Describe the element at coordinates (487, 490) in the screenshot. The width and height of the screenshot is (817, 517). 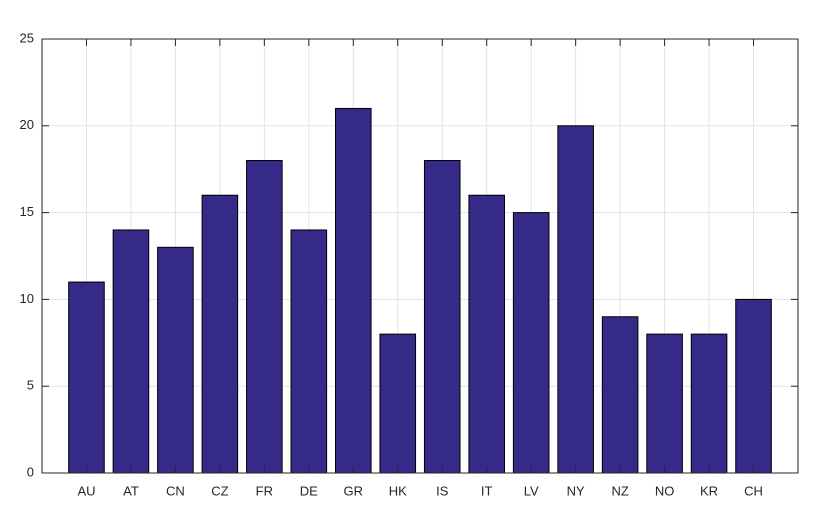
I see `x-tick-label: IT` at that location.